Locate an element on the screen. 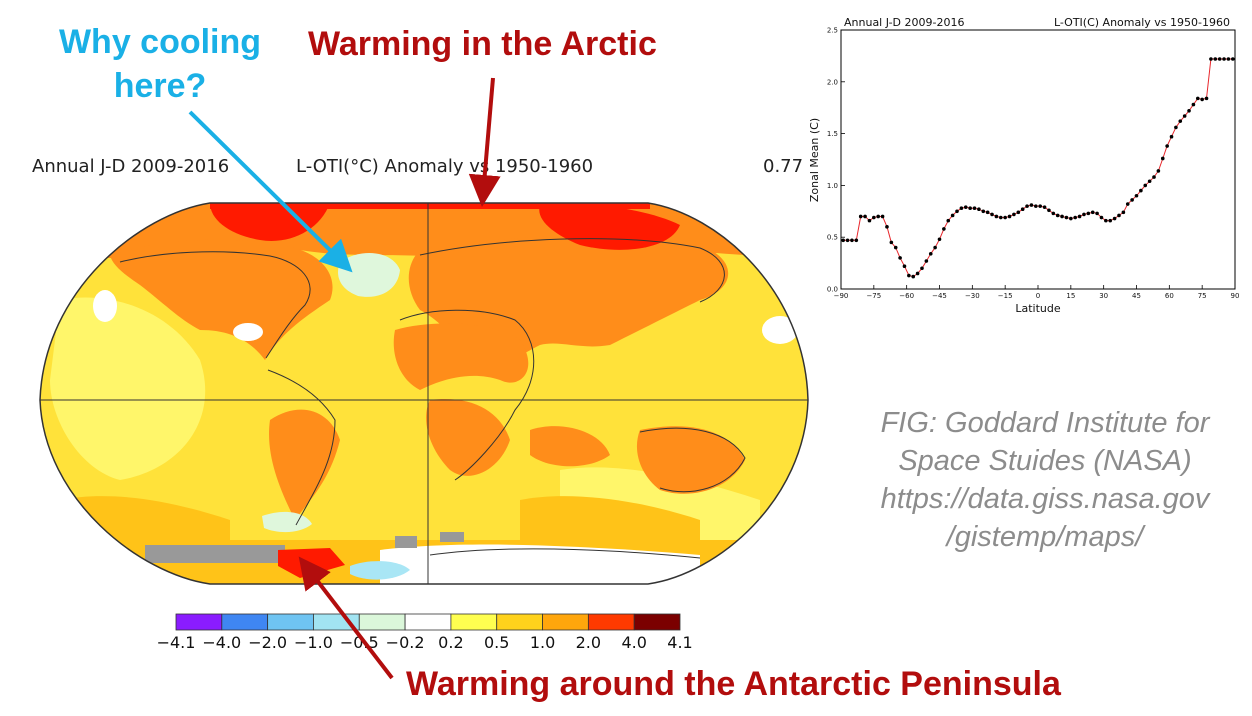 The width and height of the screenshot is (1252, 716). zonal-xtick-label: 45 is located at coordinates (1136, 296).